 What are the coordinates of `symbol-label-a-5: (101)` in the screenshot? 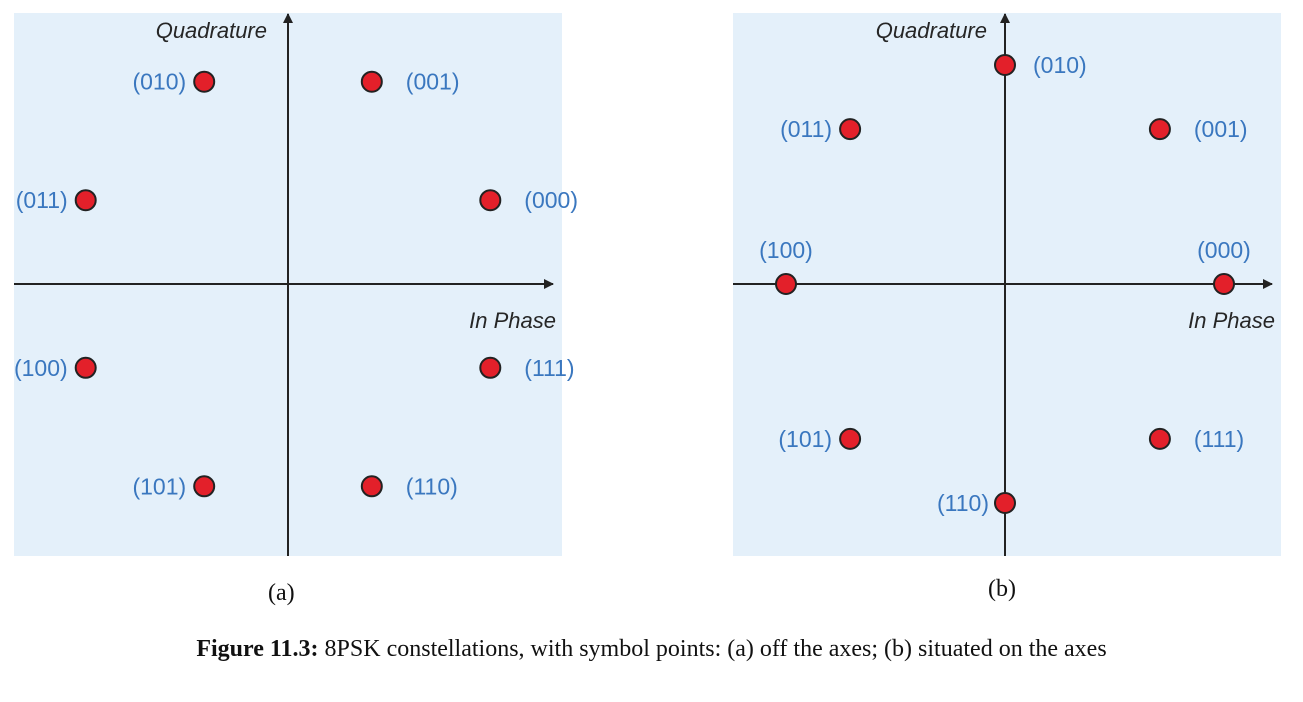 It's located at (159, 486).